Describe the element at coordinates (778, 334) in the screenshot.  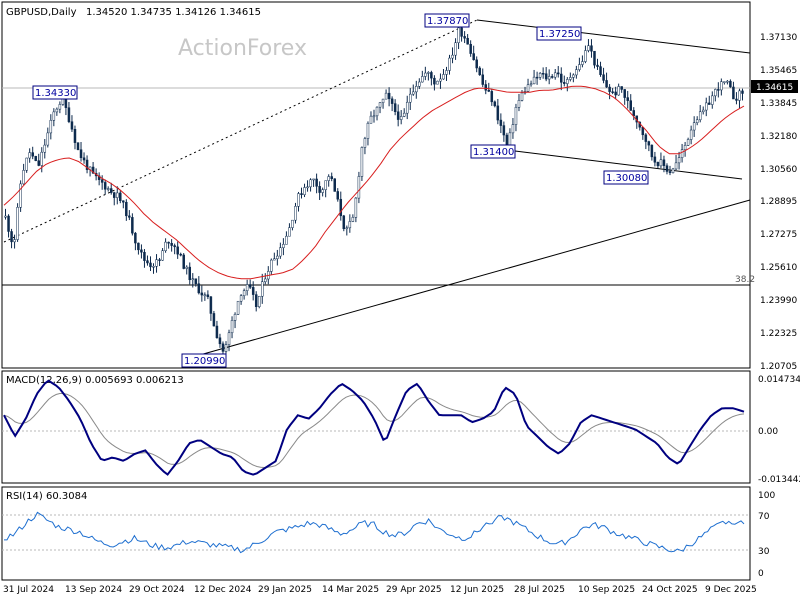
I see `price-tick: 1.22325` at that location.